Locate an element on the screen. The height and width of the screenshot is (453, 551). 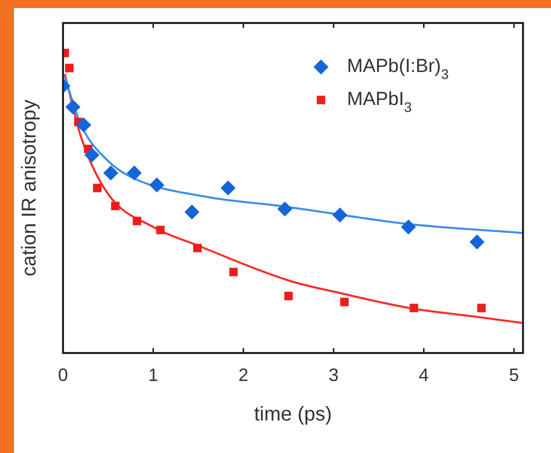
x-tick-label: 1 is located at coordinates (153, 374).